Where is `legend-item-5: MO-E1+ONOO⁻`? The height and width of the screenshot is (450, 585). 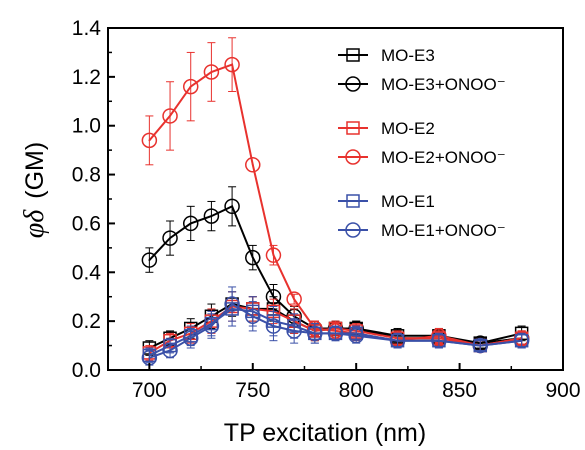
legend-item-5: MO-E1+ONOO⁻ is located at coordinates (422, 230).